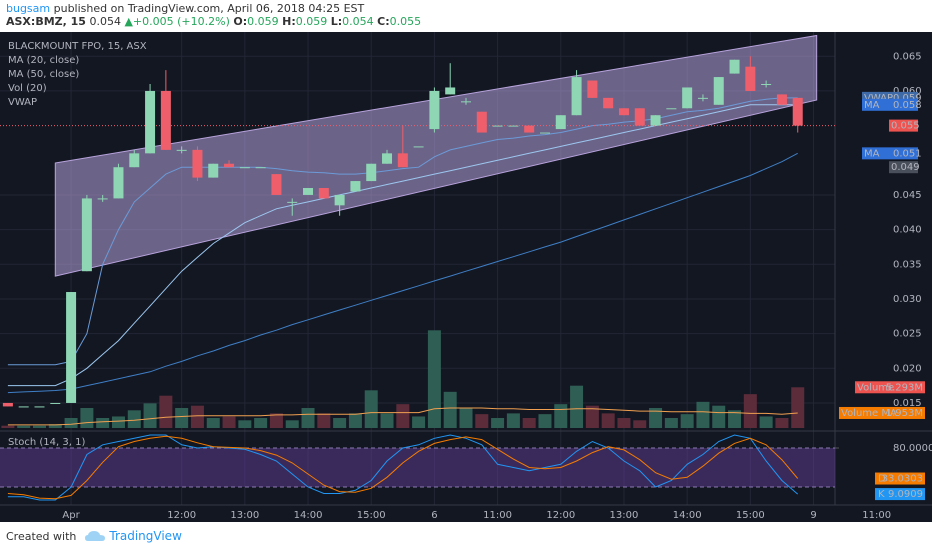 The width and height of the screenshot is (932, 550). Describe the element at coordinates (907, 230) in the screenshot. I see `y-tick-label: 0.040` at that location.